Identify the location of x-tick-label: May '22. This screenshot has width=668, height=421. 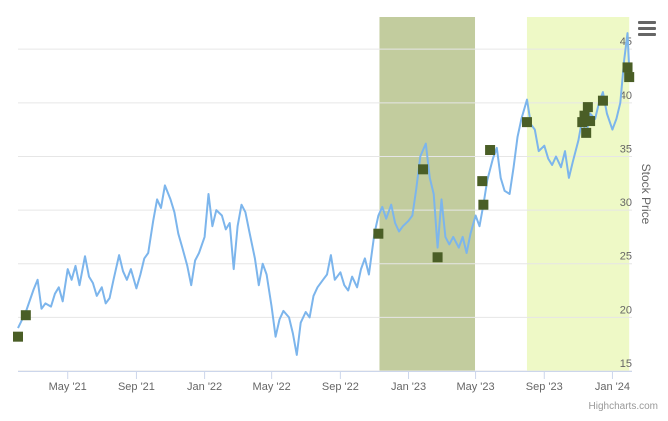
(272, 387).